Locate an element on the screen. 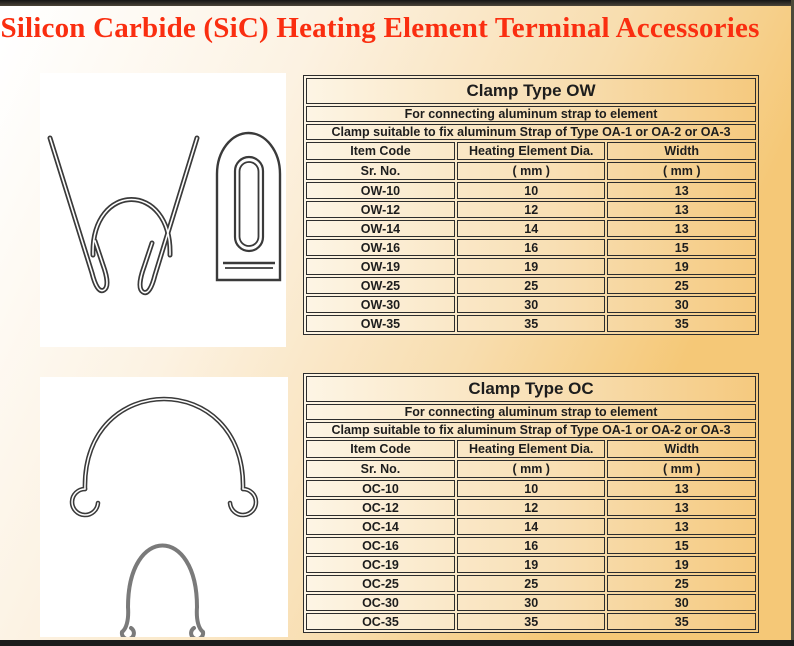 The height and width of the screenshot is (646, 794). top-border-bar is located at coordinates (397, 3).